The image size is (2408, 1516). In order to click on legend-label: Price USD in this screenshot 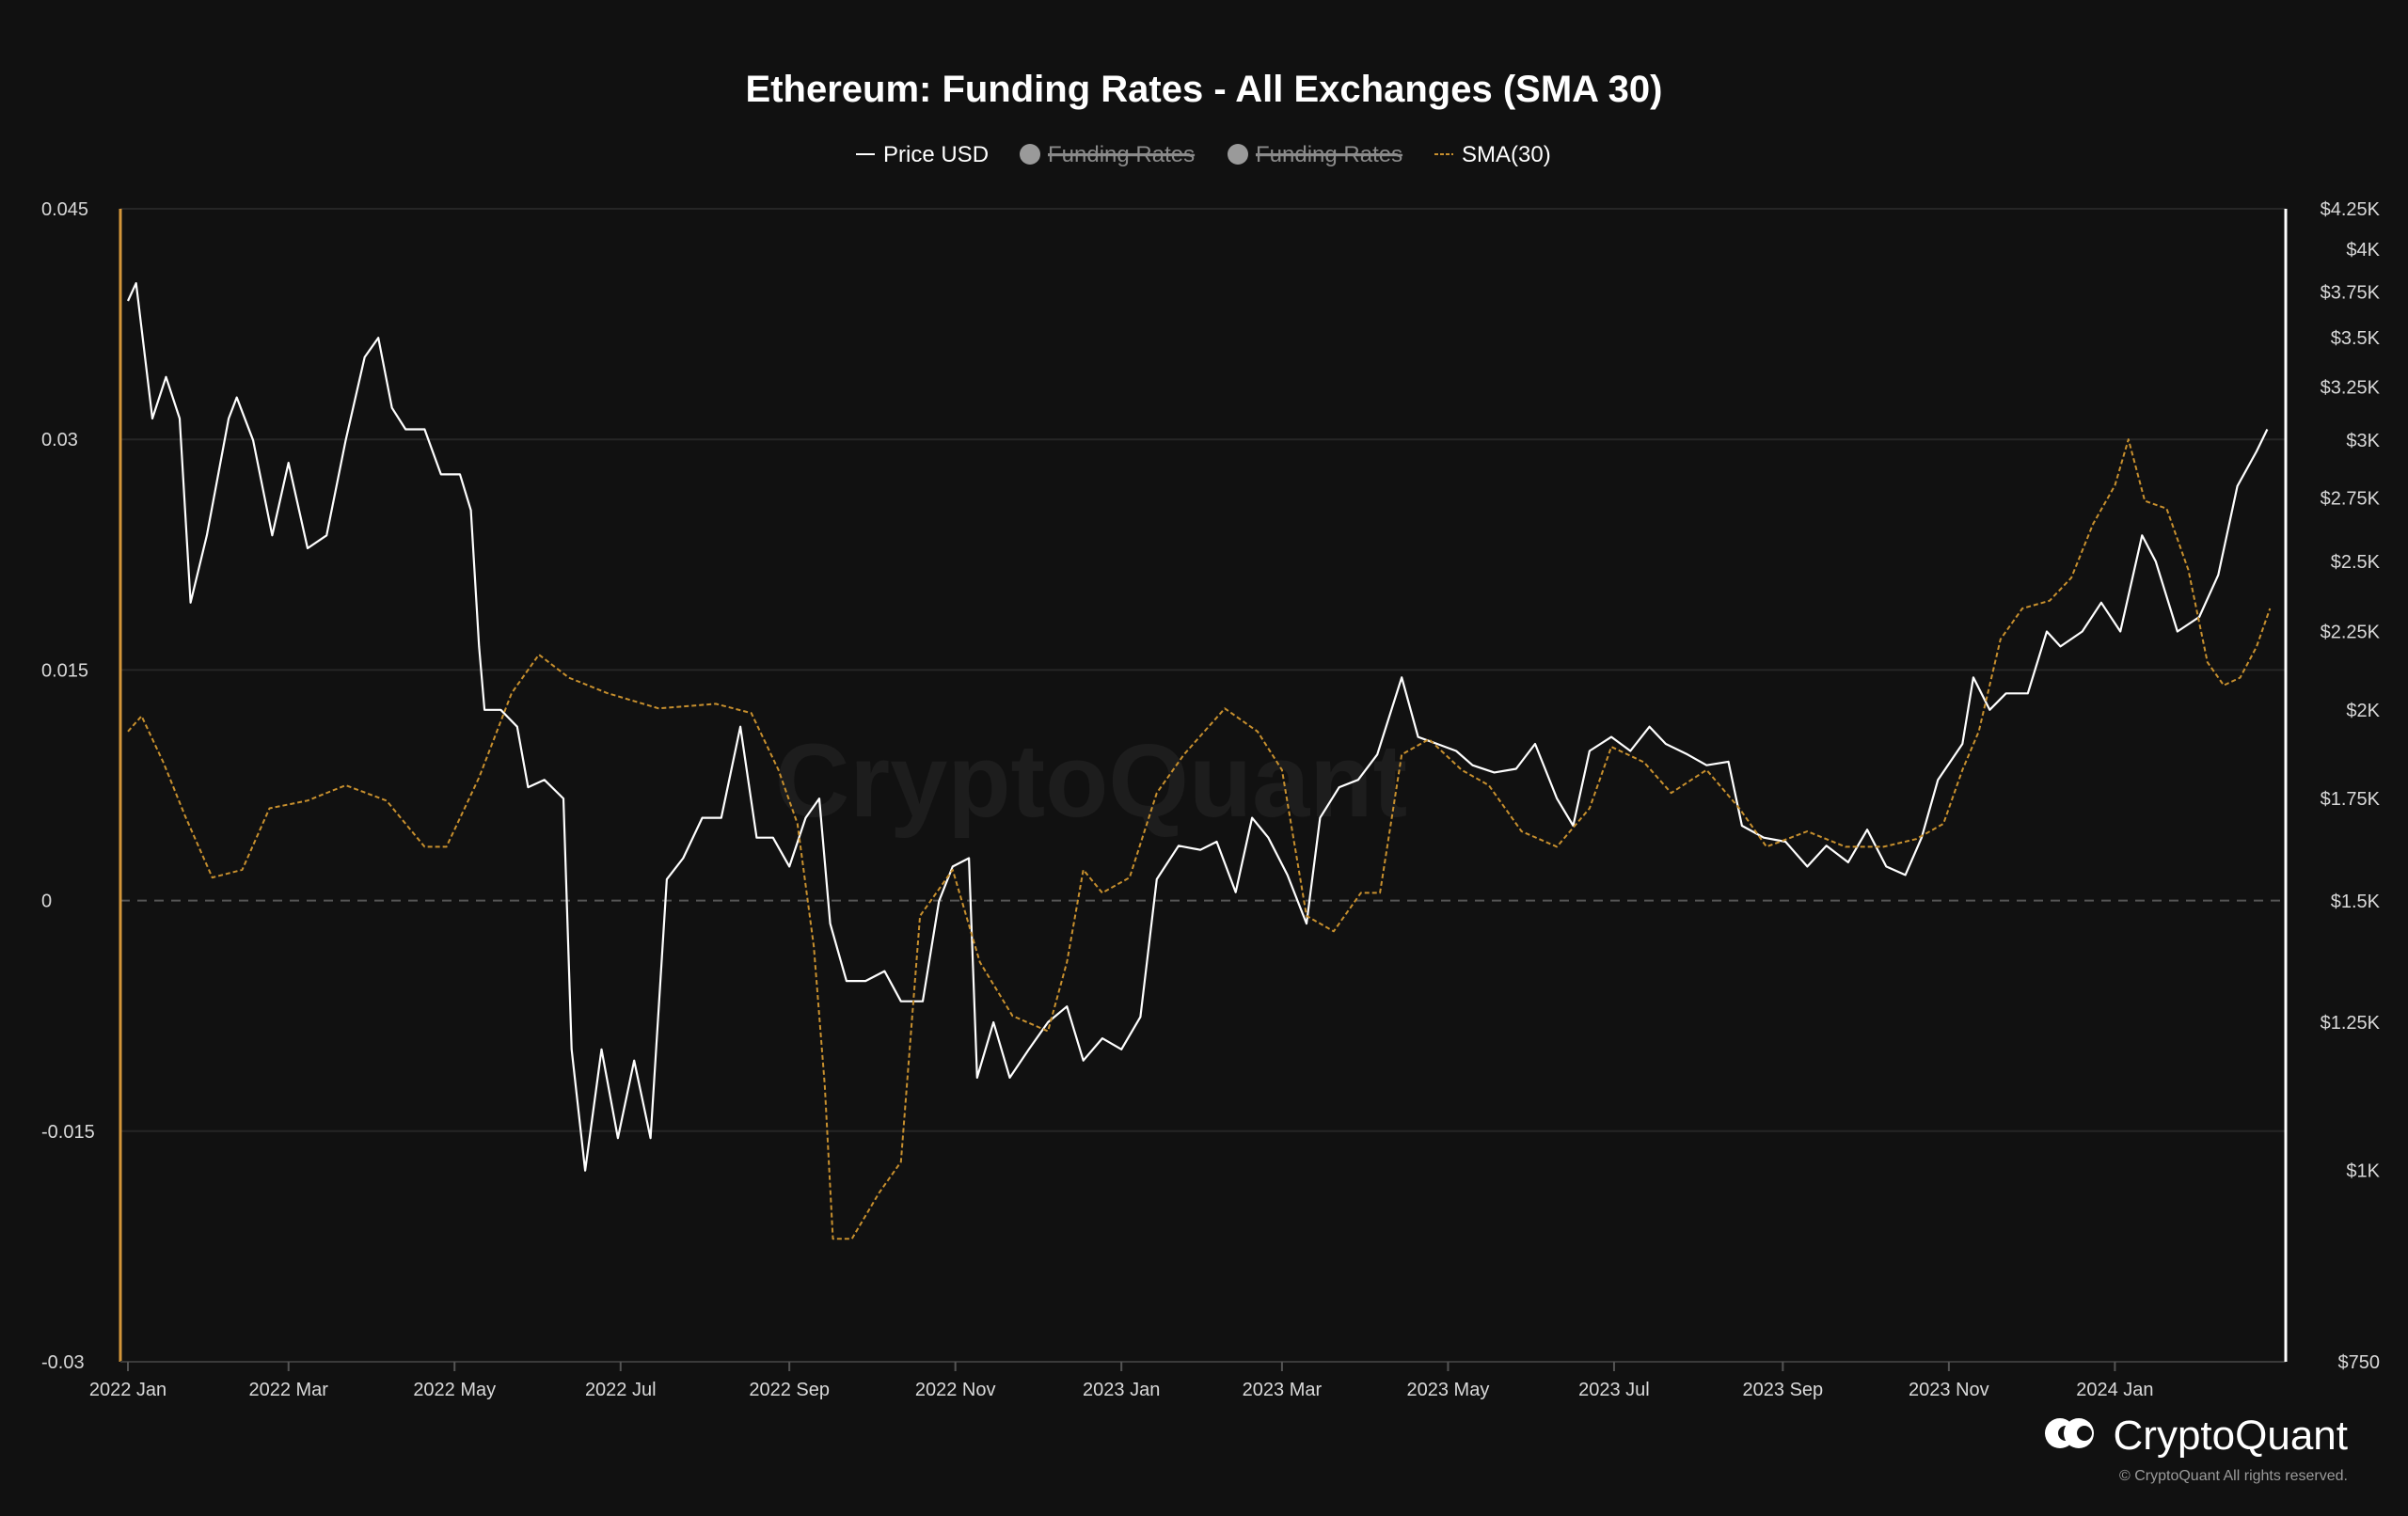, I will do `click(936, 154)`.